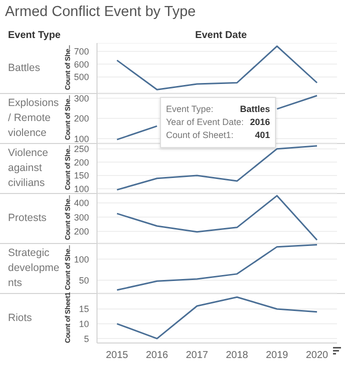 This screenshot has height=368, width=345. What do you see at coordinates (255, 109) in the screenshot?
I see `annotation: Battles` at bounding box center [255, 109].